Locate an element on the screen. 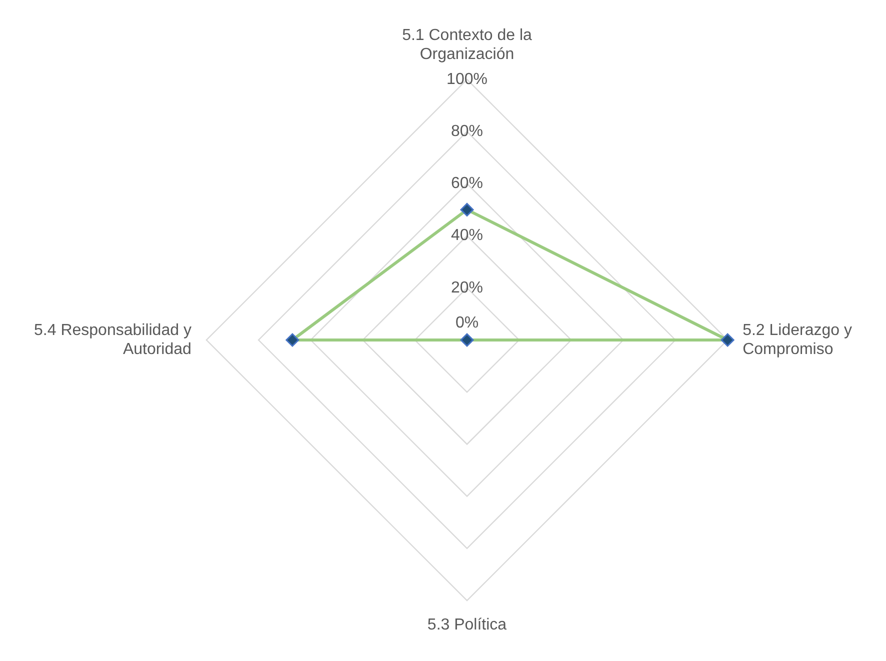 Image resolution: width=886 pixels, height=661 pixels. spoke-label: 5.3 Política is located at coordinates (467, 625).